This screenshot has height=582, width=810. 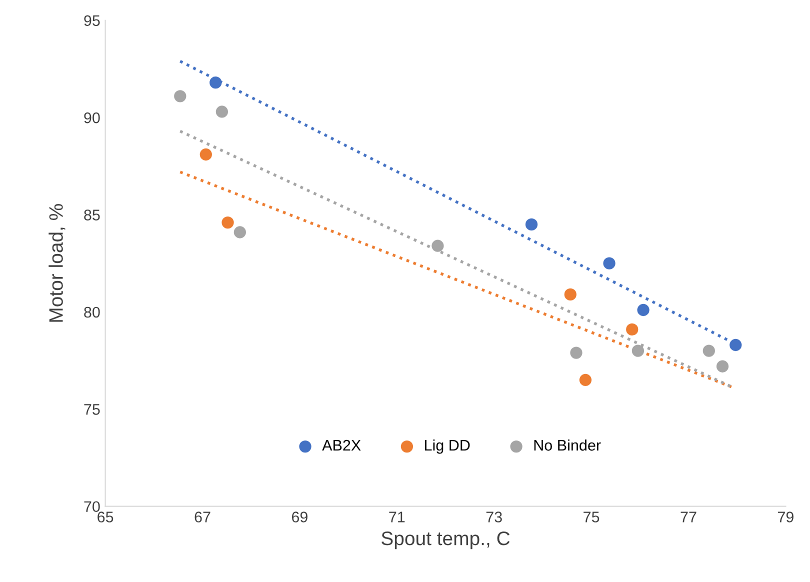 What do you see at coordinates (92, 118) in the screenshot?
I see `y-tick-label: 90` at bounding box center [92, 118].